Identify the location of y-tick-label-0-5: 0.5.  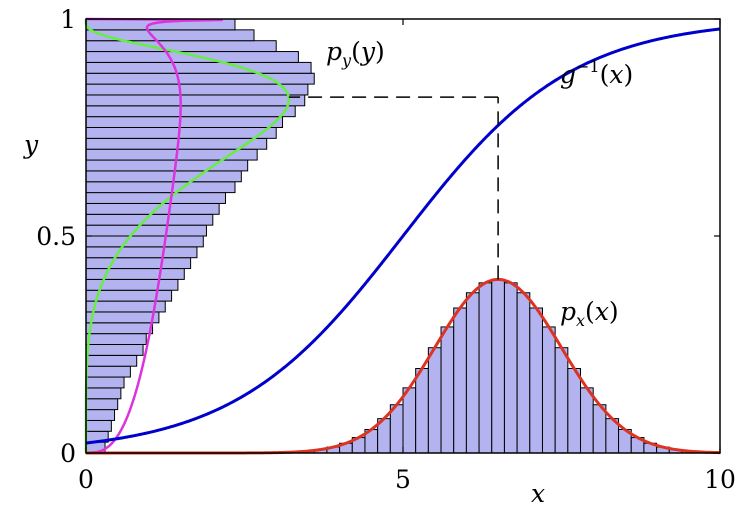
(56, 236).